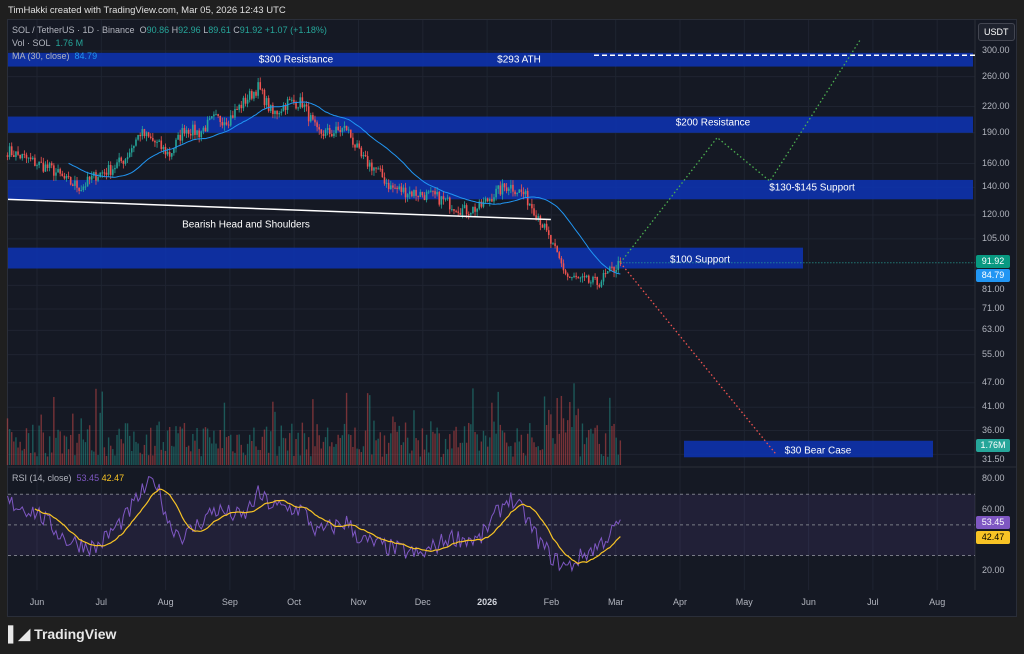 Image resolution: width=1024 pixels, height=654 pixels. Describe the element at coordinates (68, 478) in the screenshot. I see `rsi-legend: RSI (14, close) 53.45 42.47` at that location.